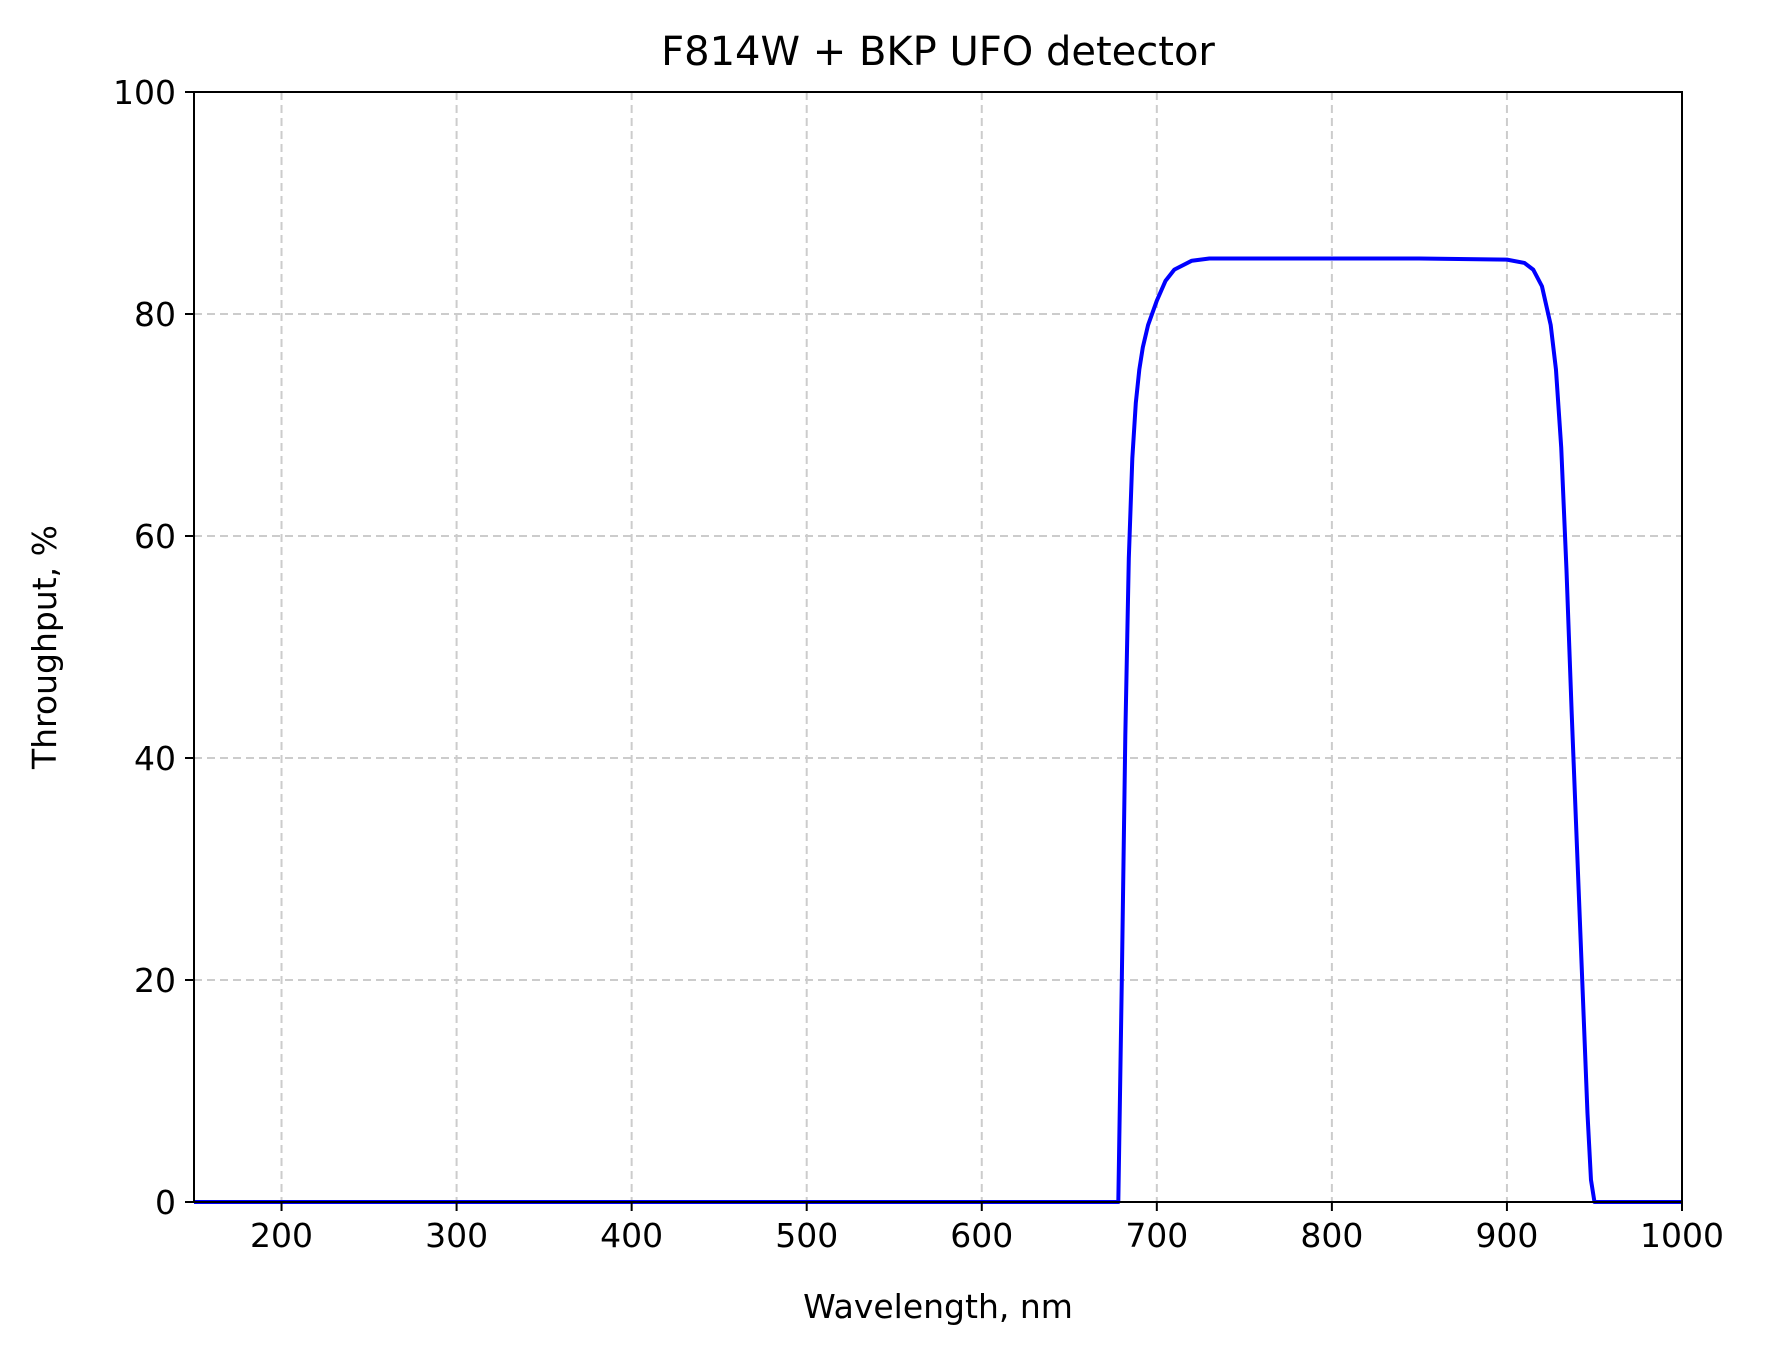 This screenshot has height=1361, width=1766. I want to click on y-axis-label: Throughput, %, so click(44, 647).